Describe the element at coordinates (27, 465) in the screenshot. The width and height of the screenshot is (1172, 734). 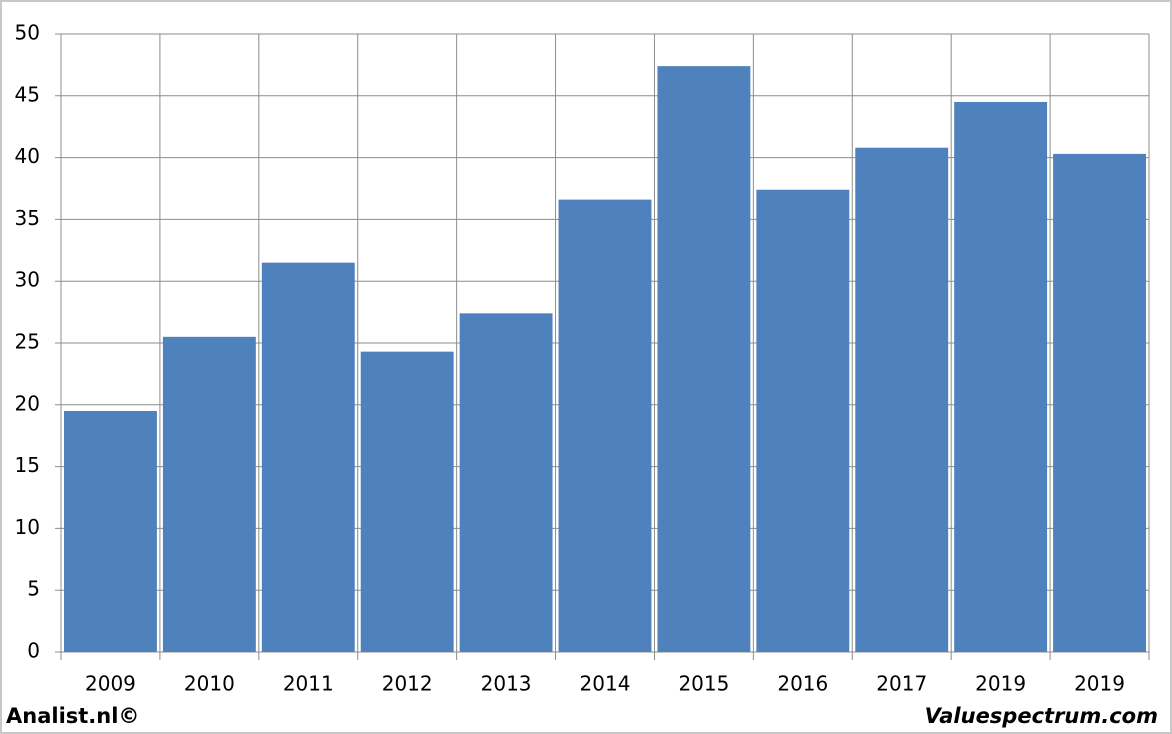
I see `y-tick-label: 15` at that location.